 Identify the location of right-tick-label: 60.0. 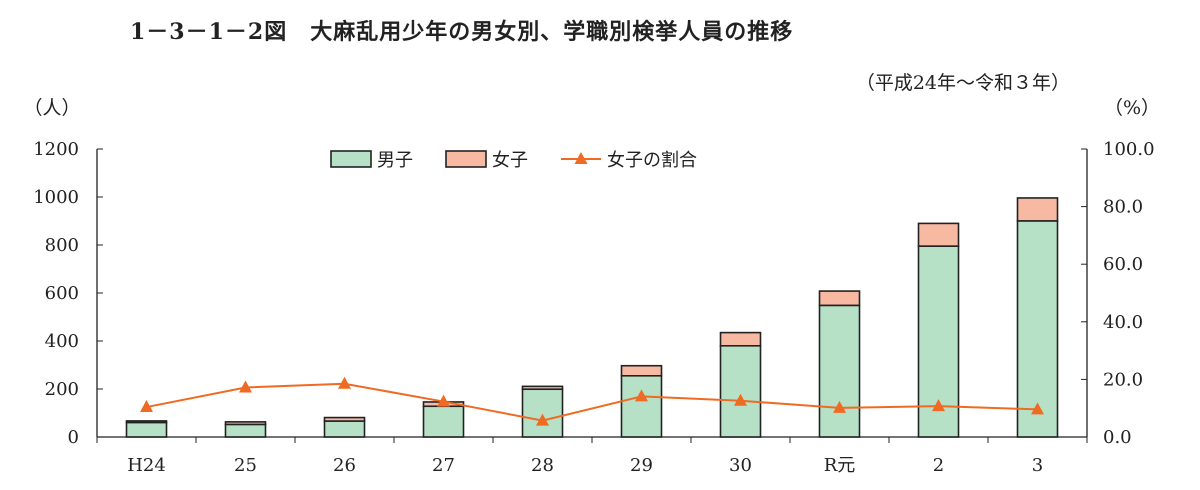
(1123, 264).